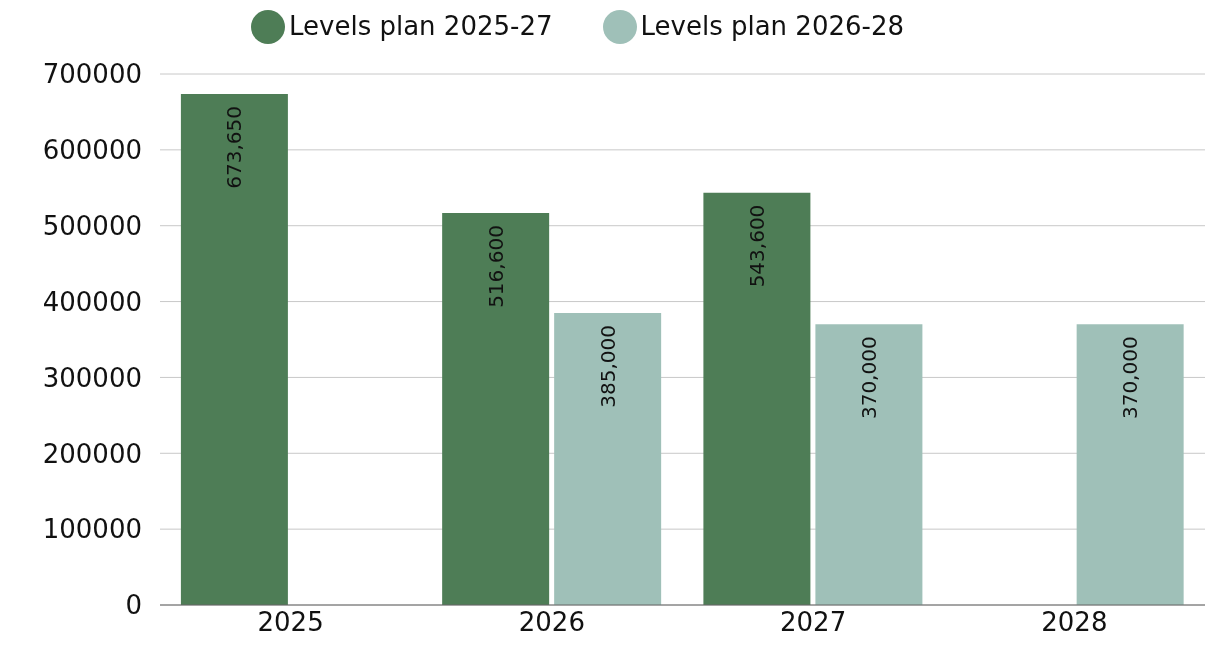 Image resolution: width=1205 pixels, height=649 pixels. Describe the element at coordinates (1074, 622) in the screenshot. I see `x-tick-label: 2028` at that location.